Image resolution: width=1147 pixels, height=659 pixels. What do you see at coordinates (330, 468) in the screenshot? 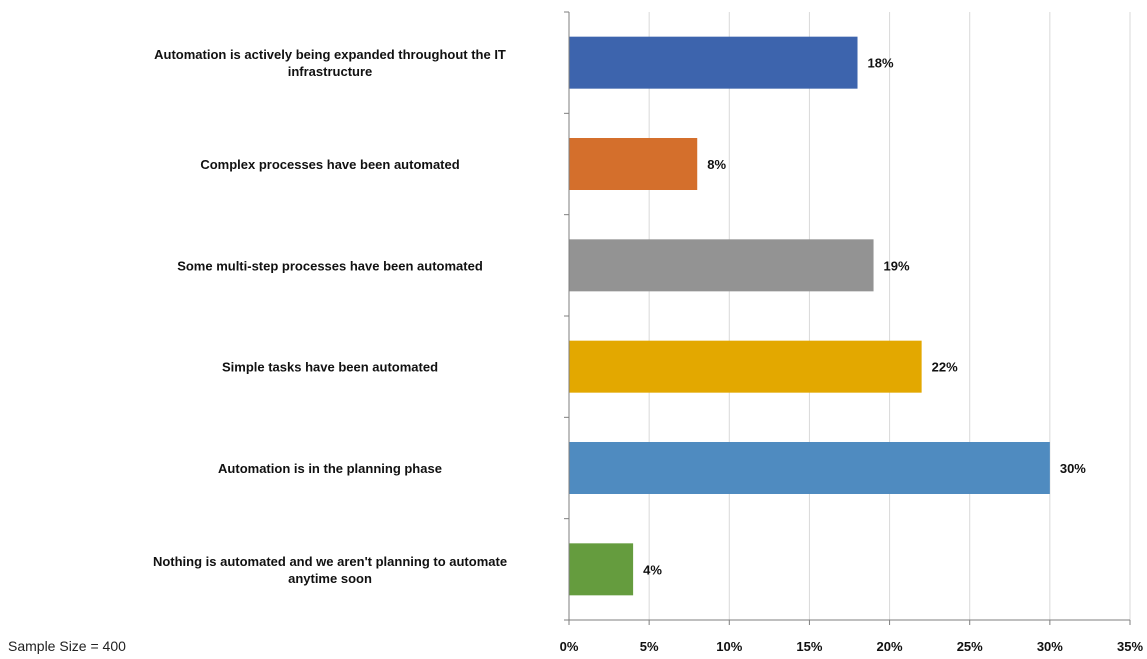
I see `category-label: Automation is in the planning phase` at bounding box center [330, 468].